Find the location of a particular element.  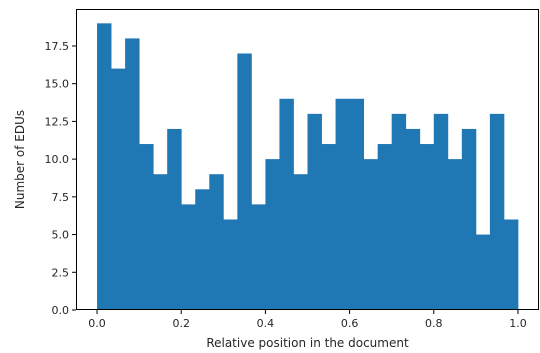

x-axis-ticks: 0.0 0.2 0.4 0.6 0.8 1.0 is located at coordinates (307, 320).